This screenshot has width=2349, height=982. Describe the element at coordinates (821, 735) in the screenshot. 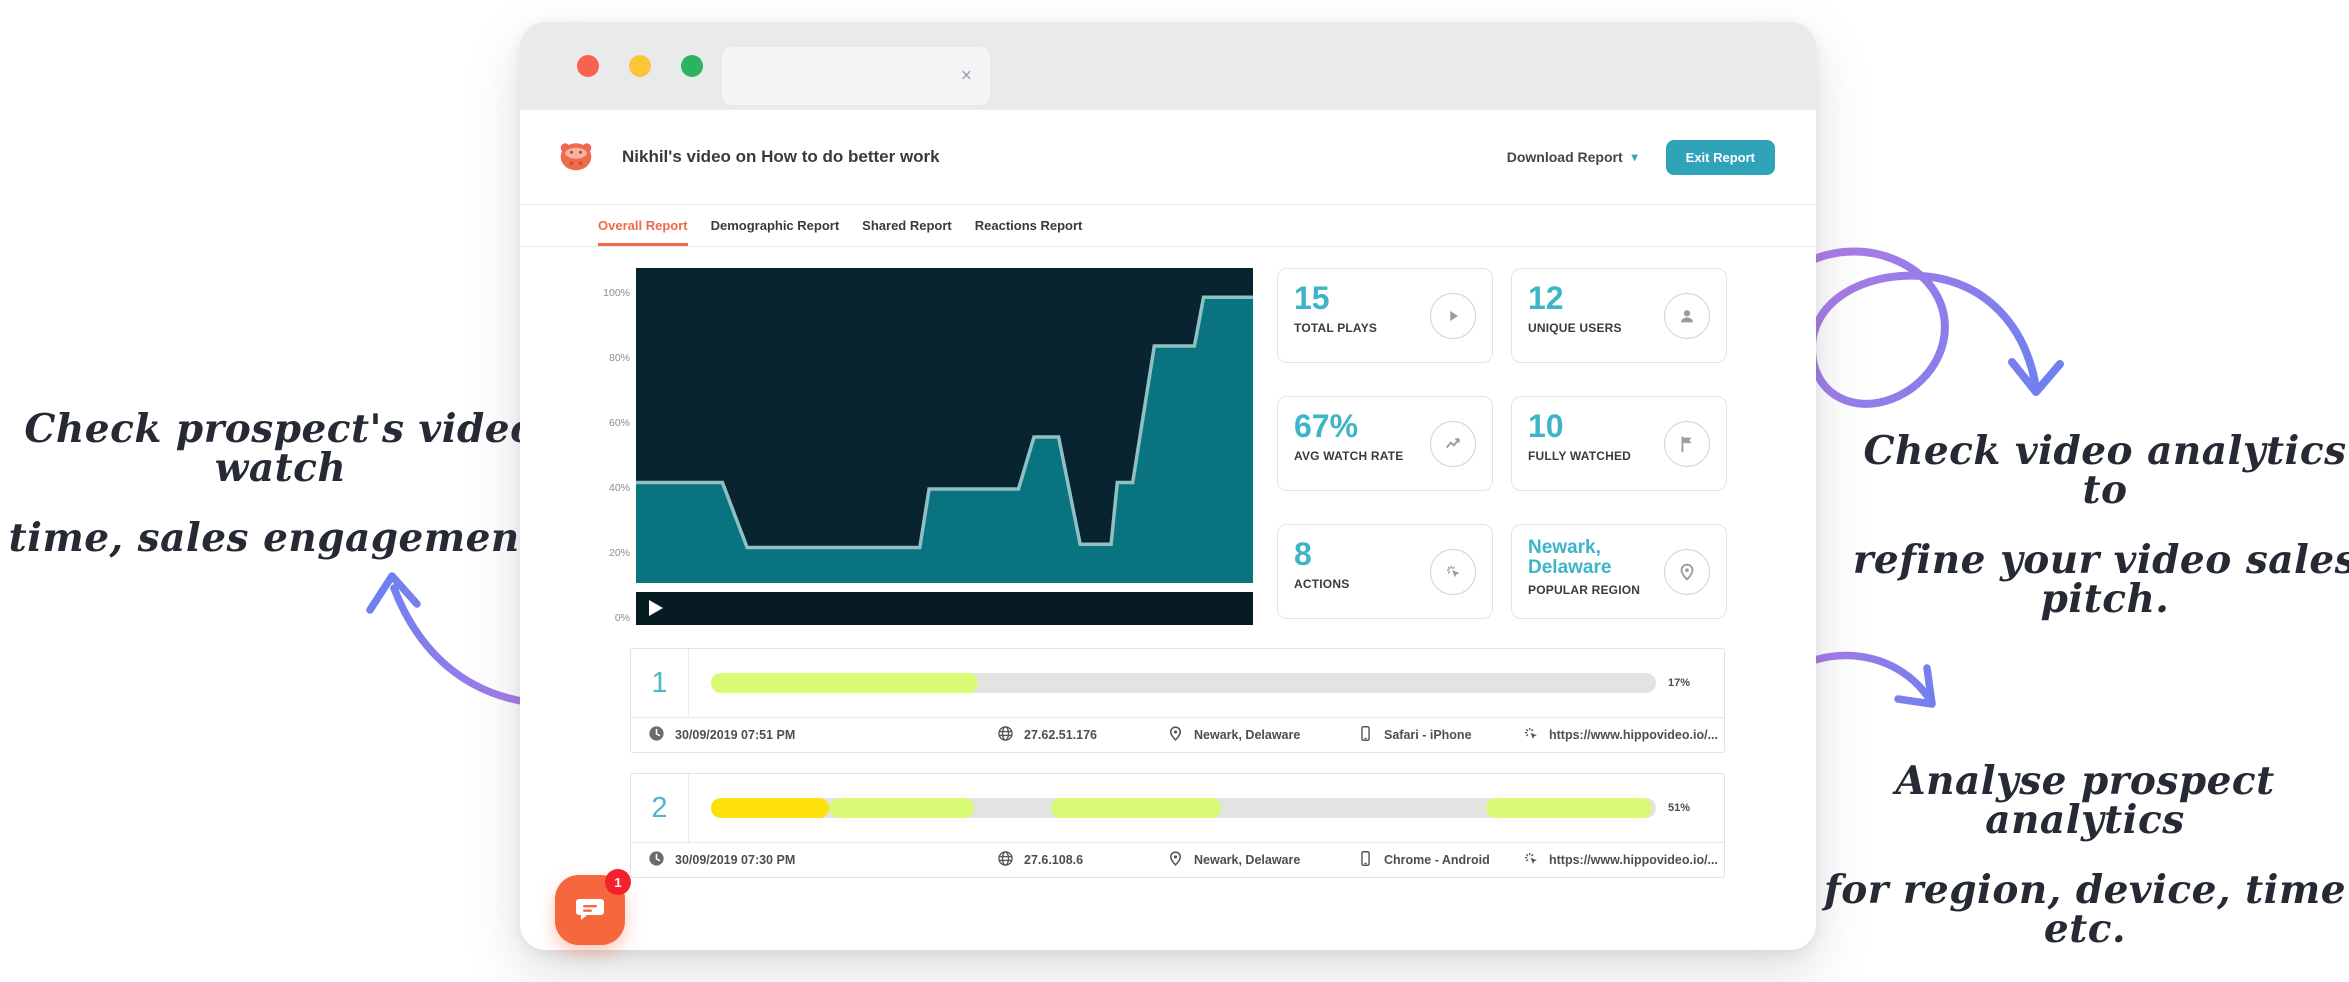

I see `viewer-time: 30/09/2019 07:51 PM` at that location.